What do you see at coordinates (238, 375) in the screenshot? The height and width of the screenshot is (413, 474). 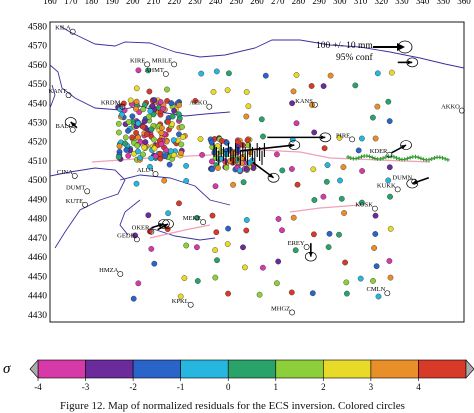 I see `colorbar: σ -4 -3 -2 -1 0 1 2 3 4` at bounding box center [238, 375].